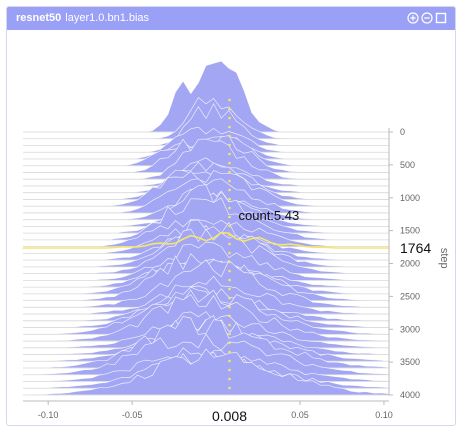 The image size is (463, 428). I want to click on y-tick-label: 2000, so click(410, 264).